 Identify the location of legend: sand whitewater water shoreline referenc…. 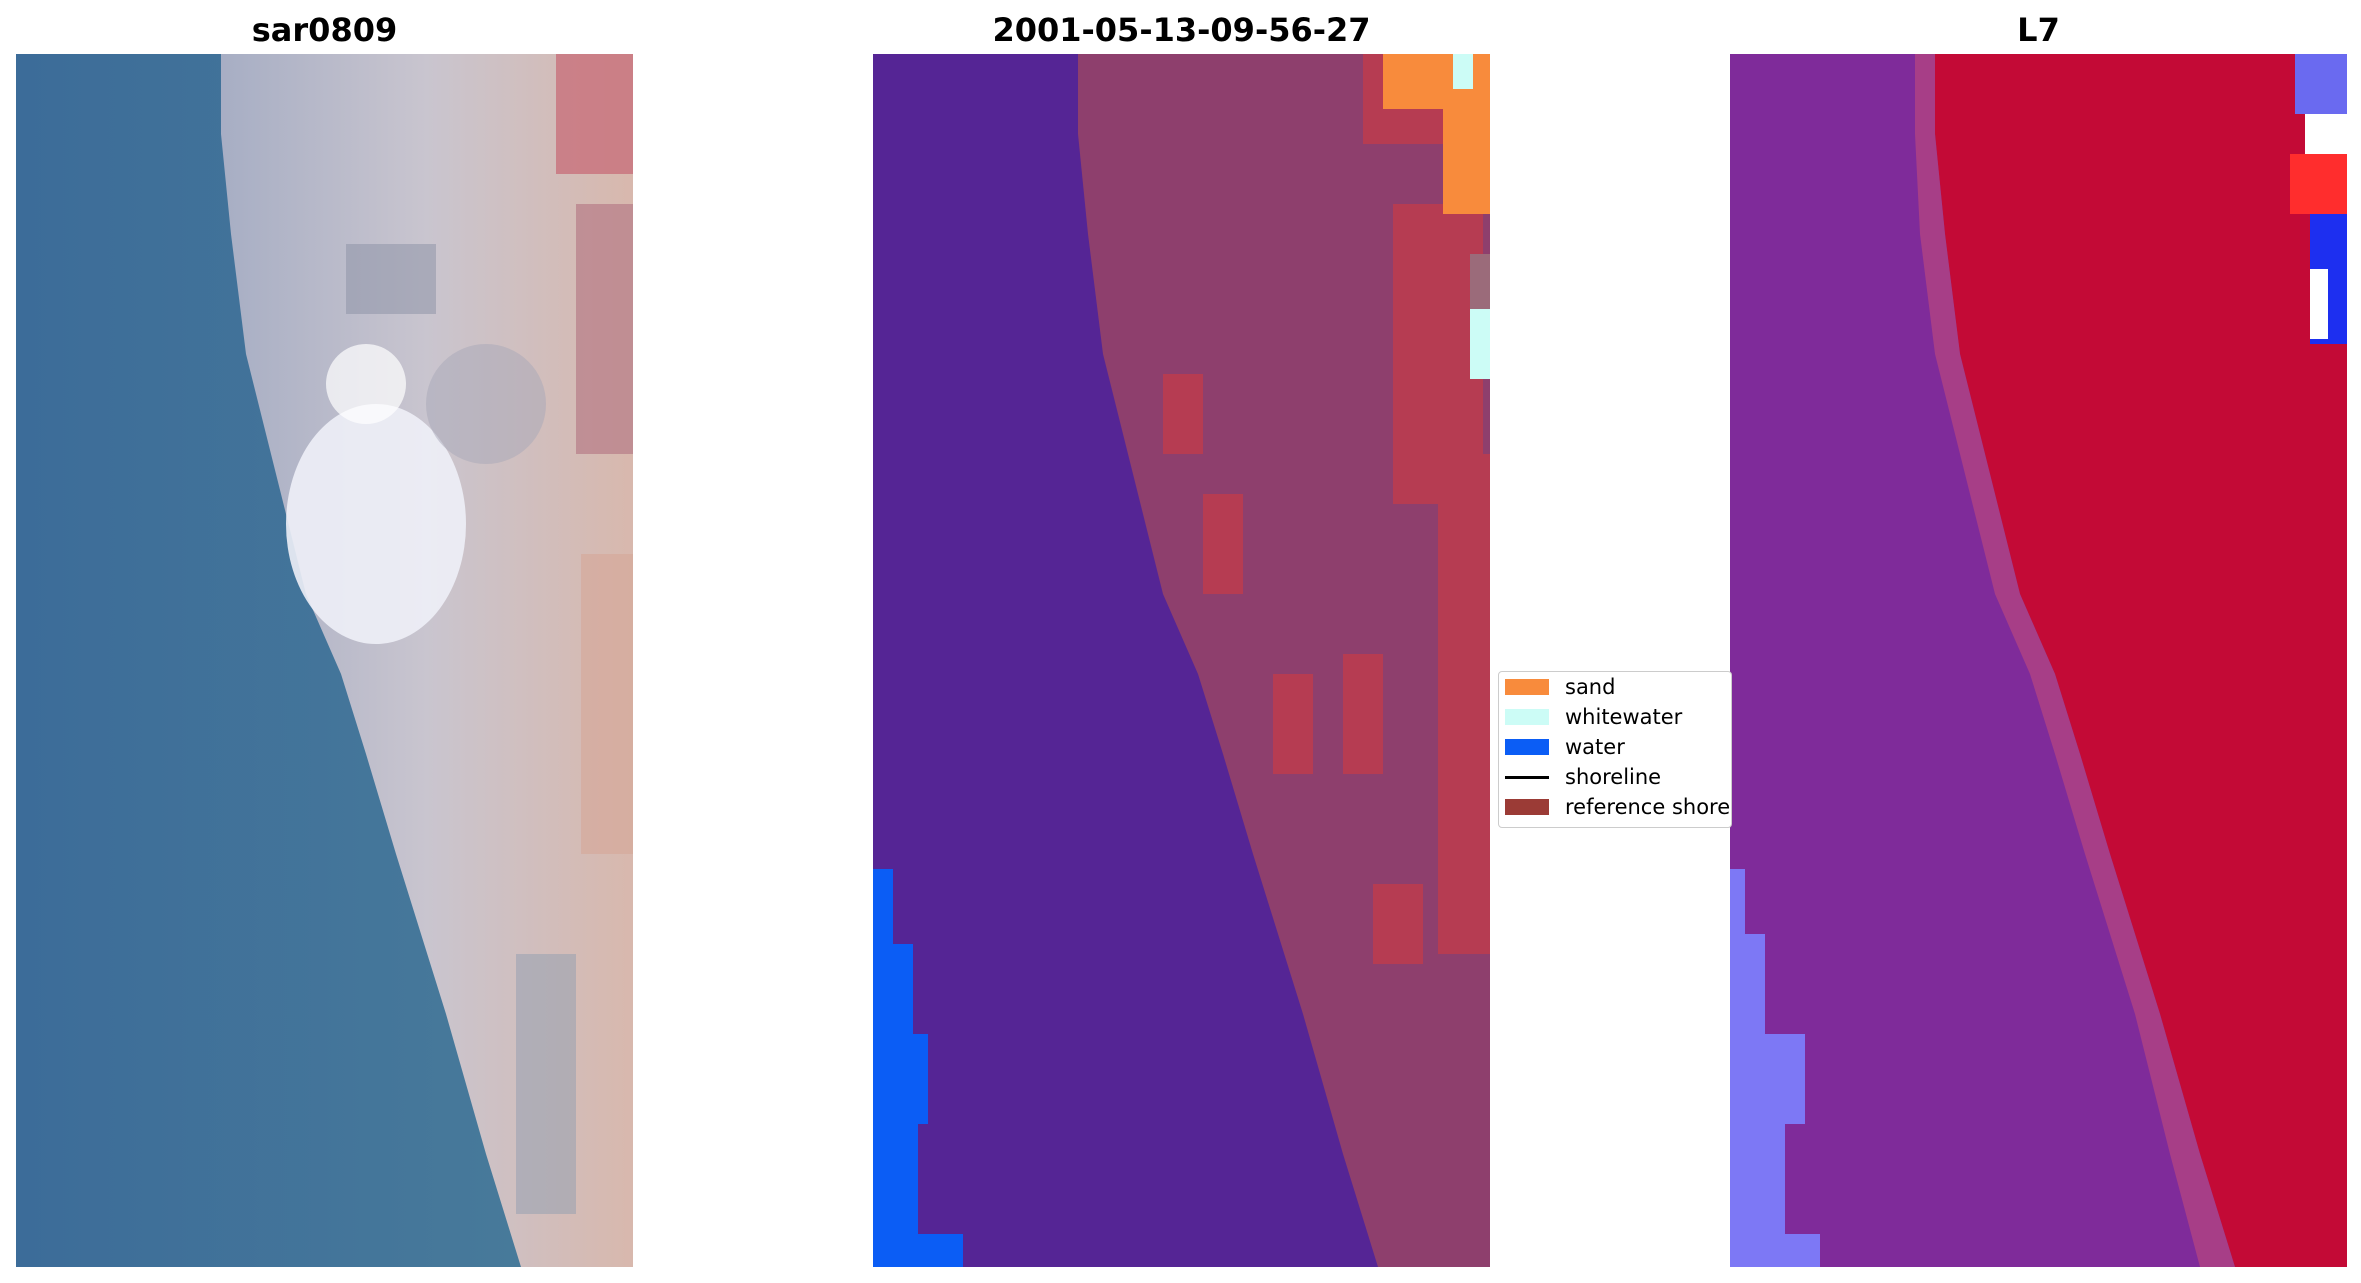
(1615, 749).